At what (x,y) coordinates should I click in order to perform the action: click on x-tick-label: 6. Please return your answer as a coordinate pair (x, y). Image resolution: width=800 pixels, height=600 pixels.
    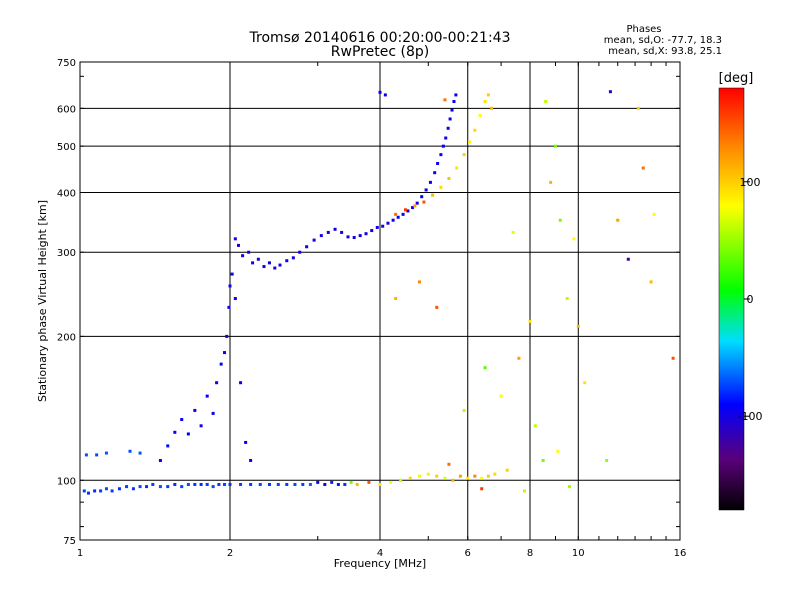
    Looking at the image, I should click on (468, 553).